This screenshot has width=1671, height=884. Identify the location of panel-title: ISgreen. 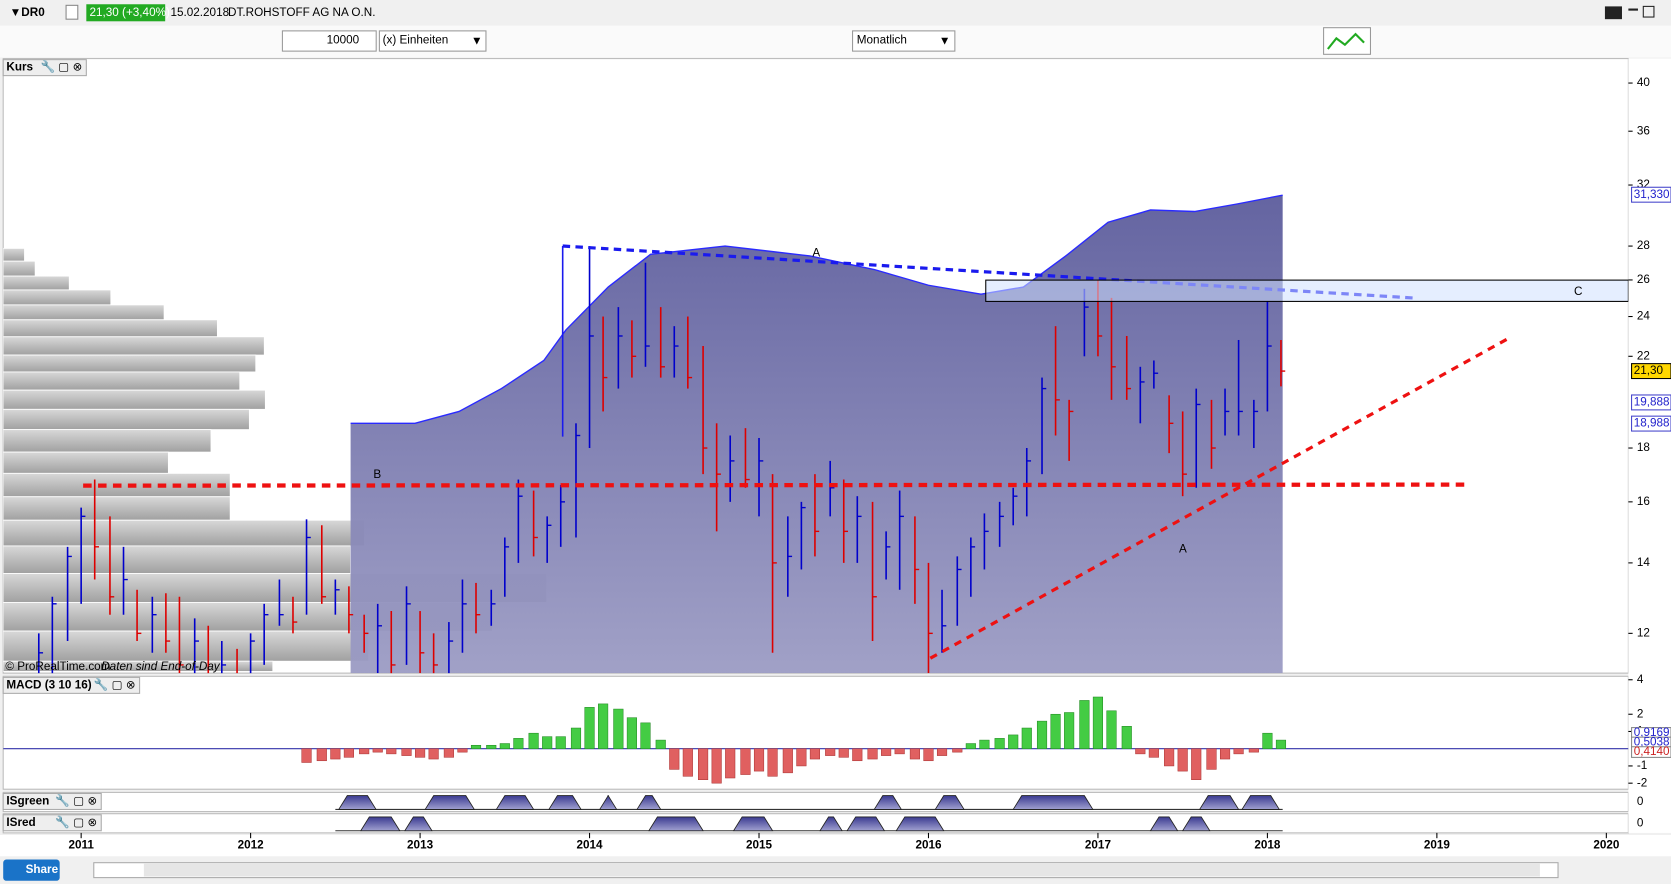
(27, 801).